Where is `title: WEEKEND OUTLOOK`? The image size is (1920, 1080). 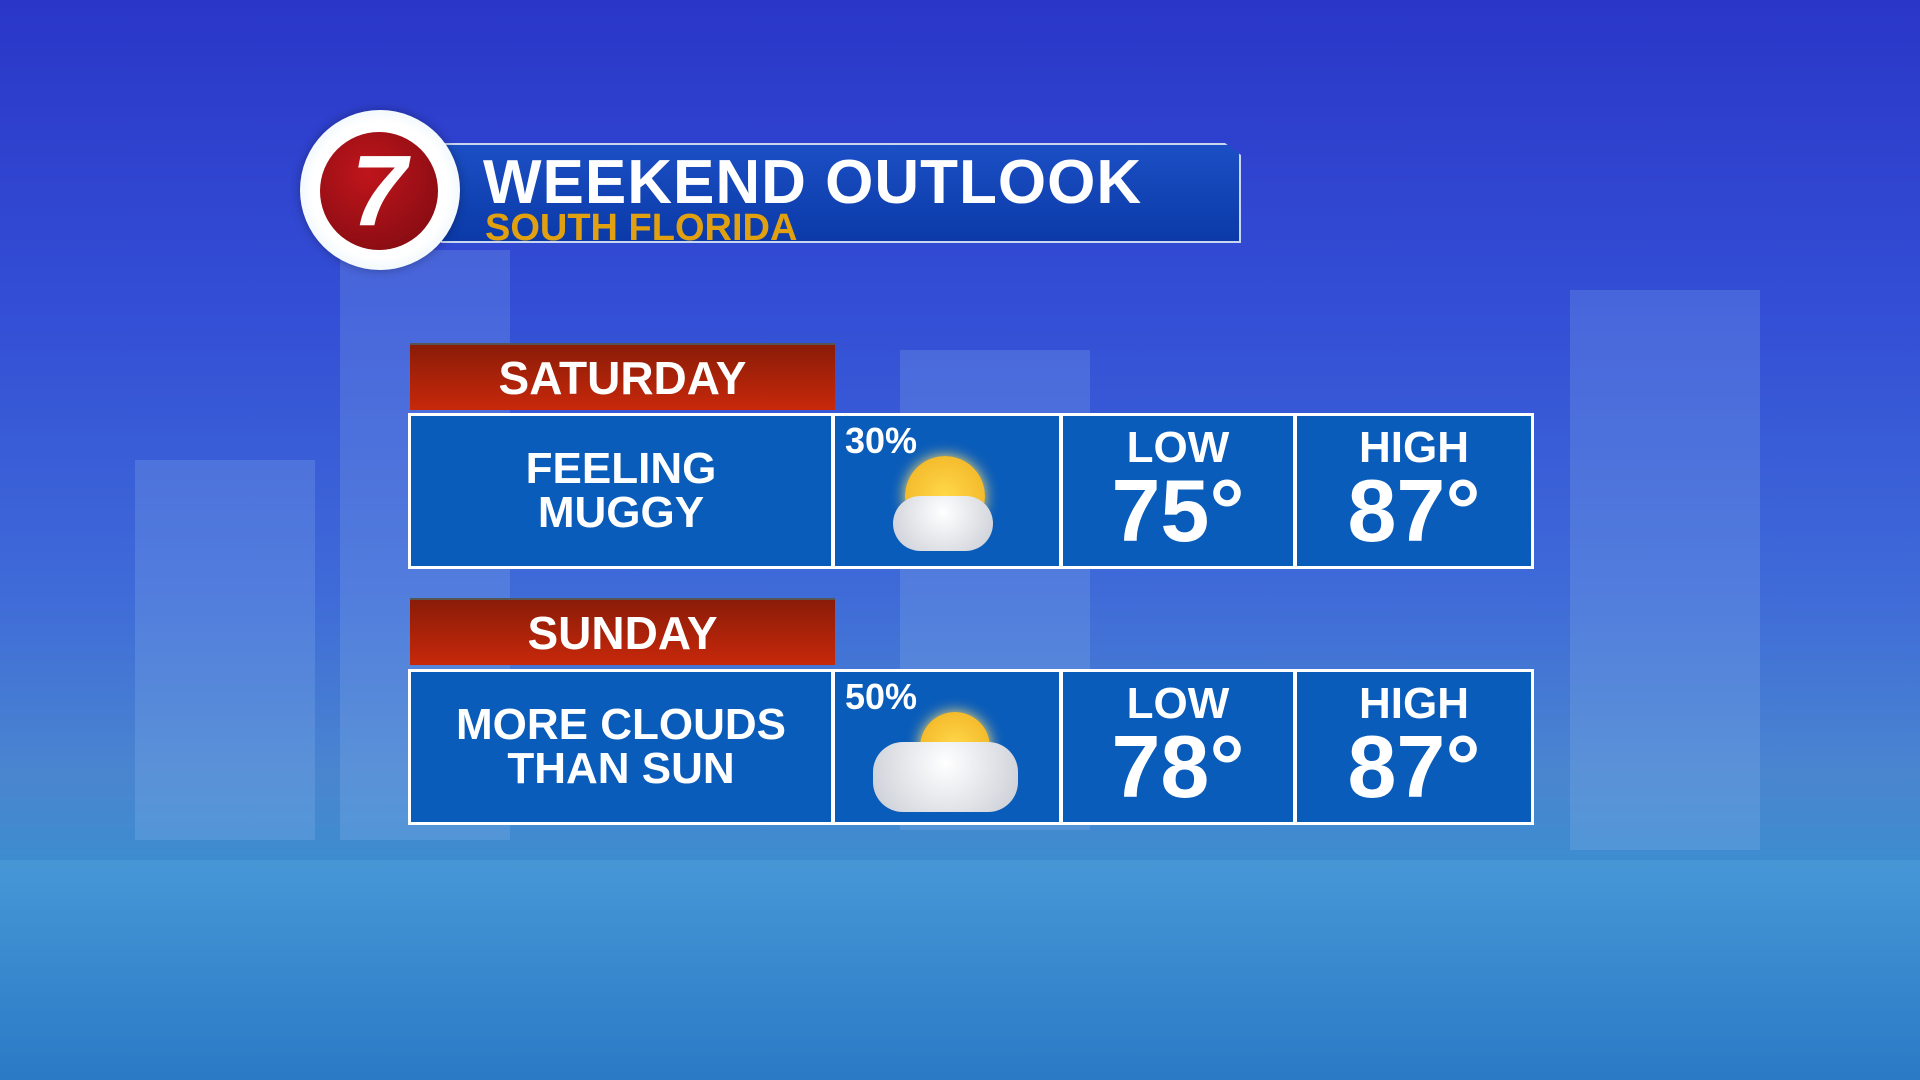
title: WEEKEND OUTLOOK is located at coordinates (813, 182).